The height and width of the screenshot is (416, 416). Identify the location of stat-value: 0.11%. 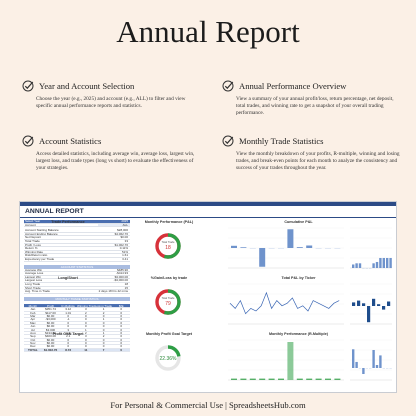
(123, 248).